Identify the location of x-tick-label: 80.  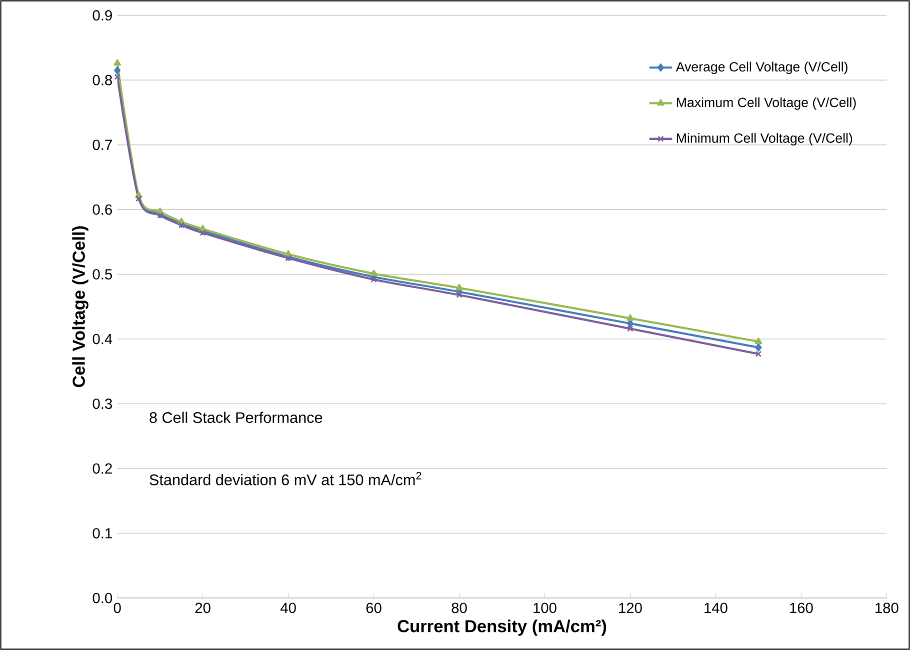
(459, 608).